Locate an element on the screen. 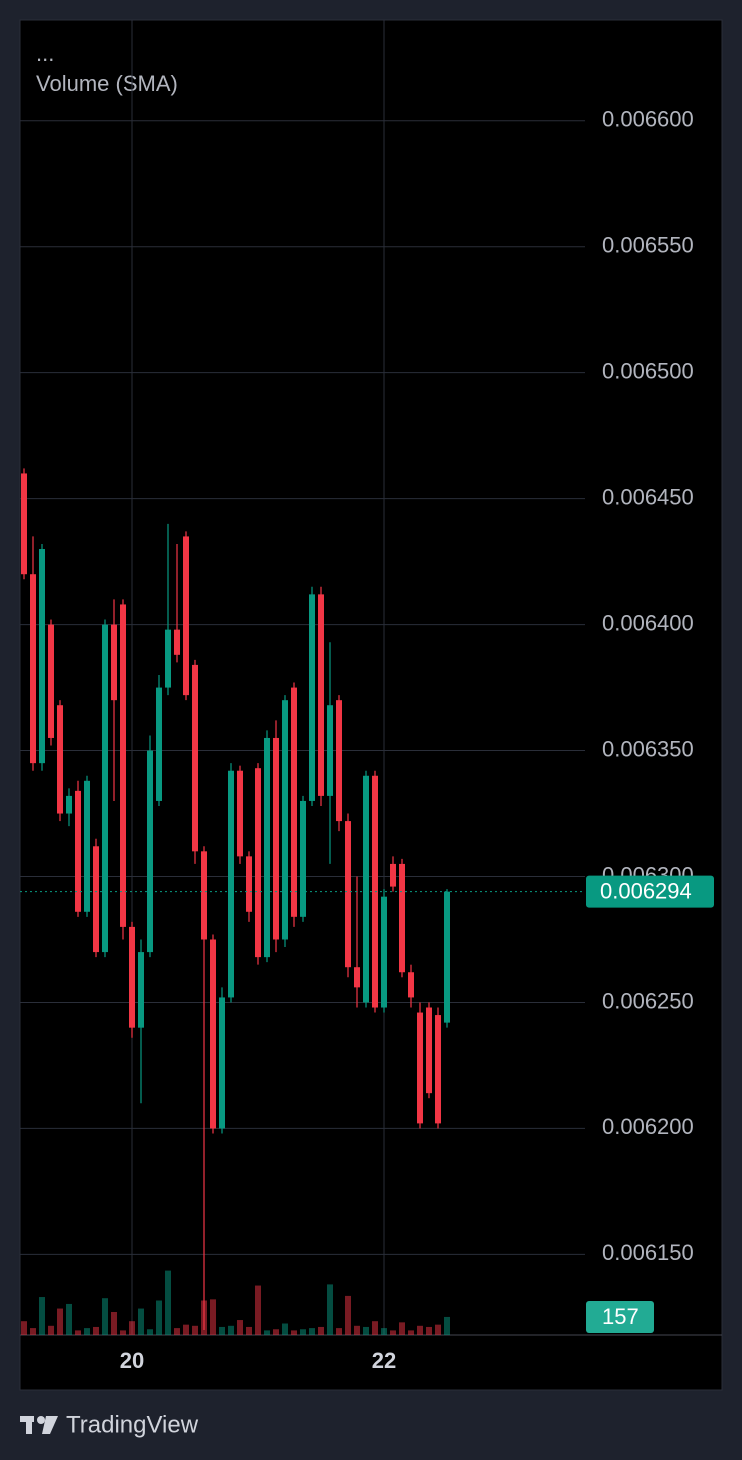 The width and height of the screenshot is (742, 1460). last-price-box is located at coordinates (650, 891).